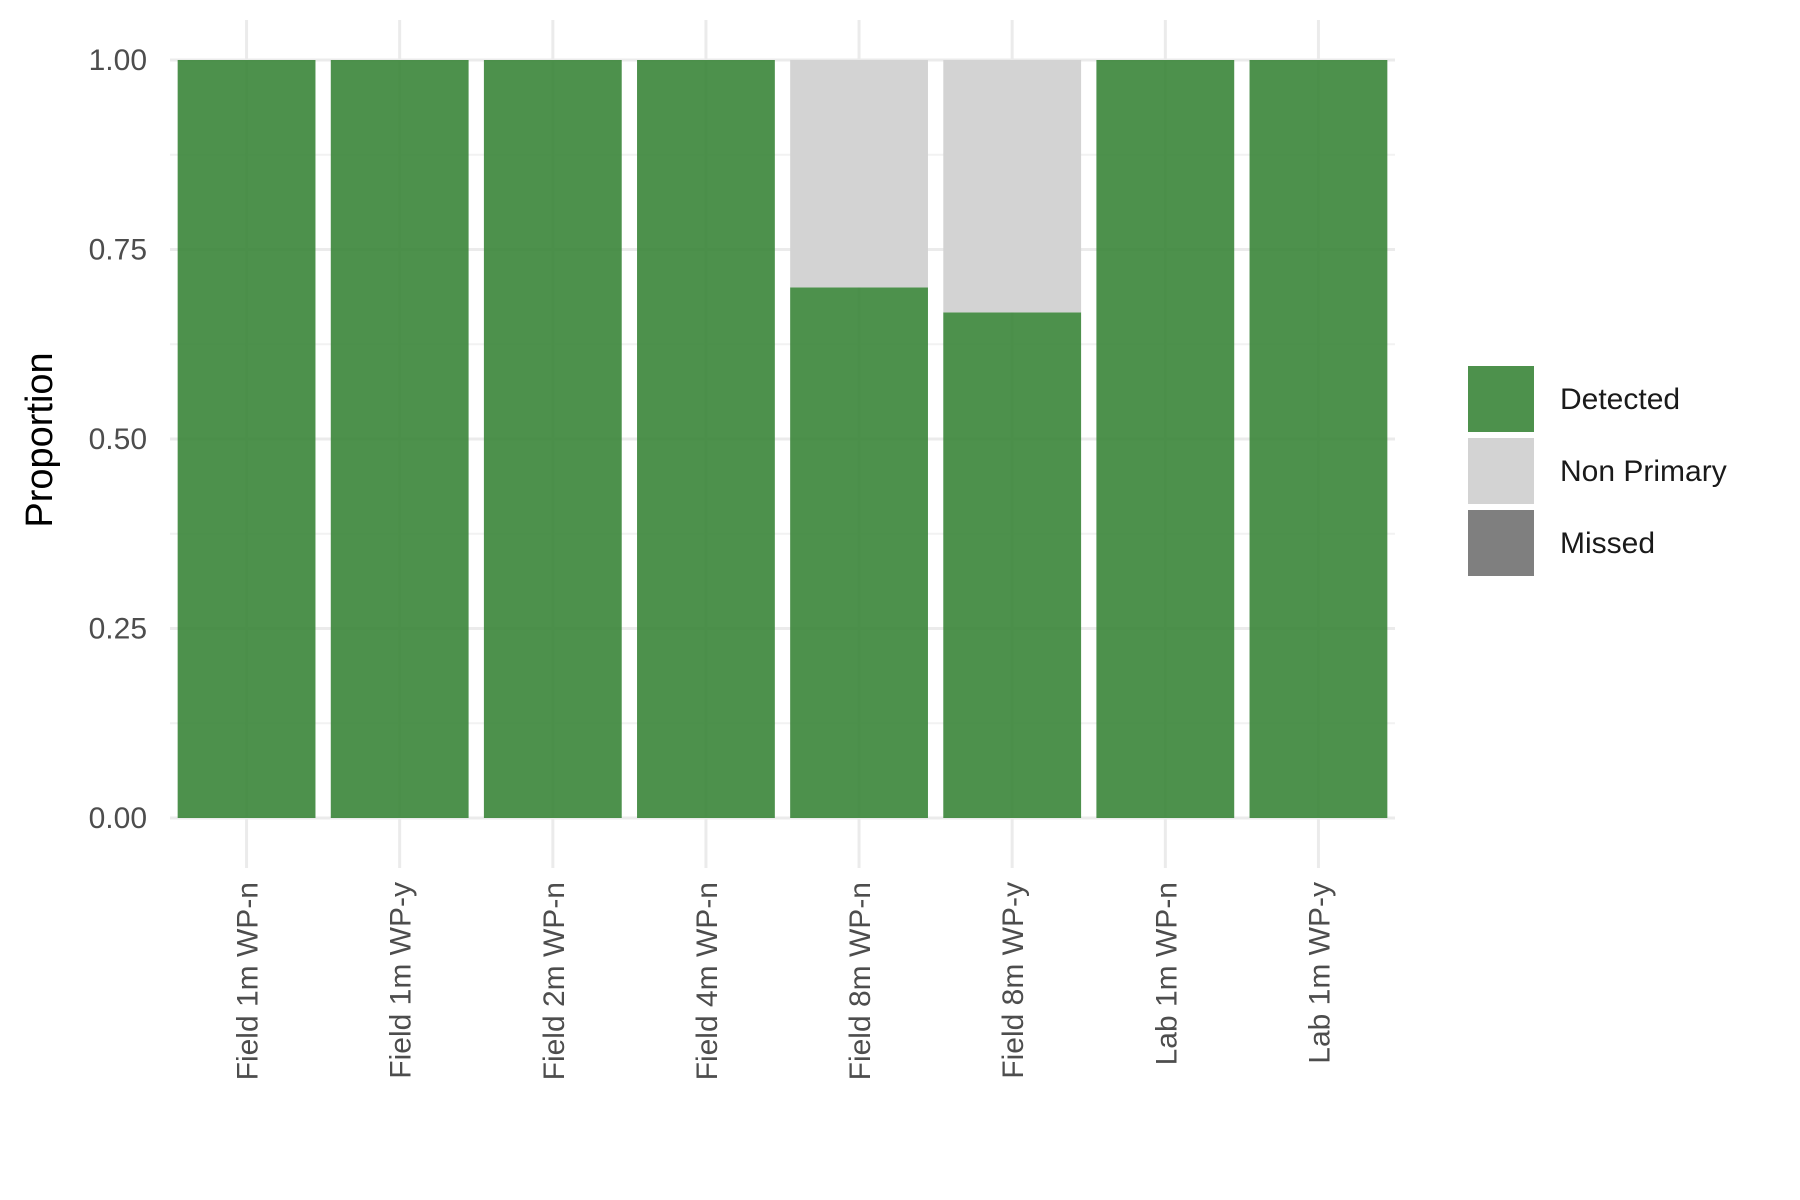 Image resolution: width=1800 pixels, height=1200 pixels. Describe the element at coordinates (1501, 543) in the screenshot. I see `legend-key-missed` at that location.